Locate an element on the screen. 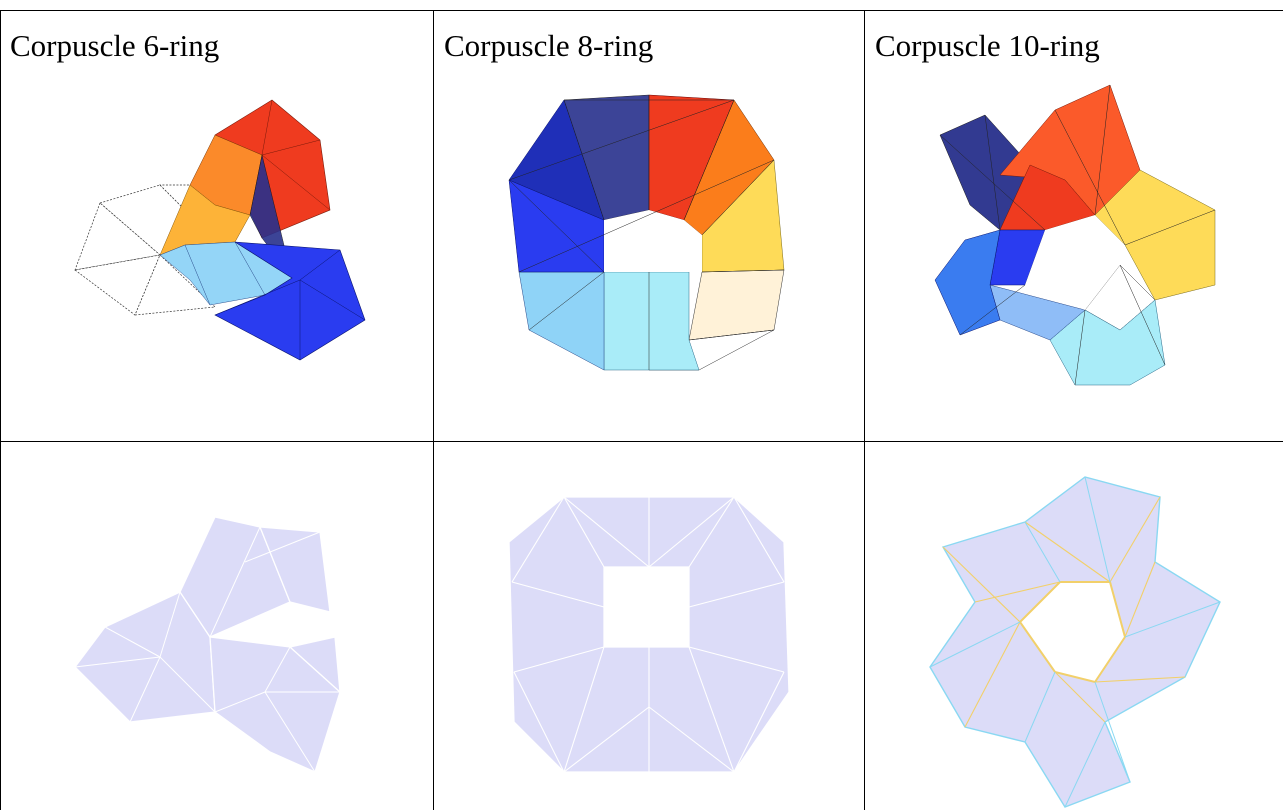 The height and width of the screenshot is (810, 1283). cell-10-ring-plain is located at coordinates (1074, 626).